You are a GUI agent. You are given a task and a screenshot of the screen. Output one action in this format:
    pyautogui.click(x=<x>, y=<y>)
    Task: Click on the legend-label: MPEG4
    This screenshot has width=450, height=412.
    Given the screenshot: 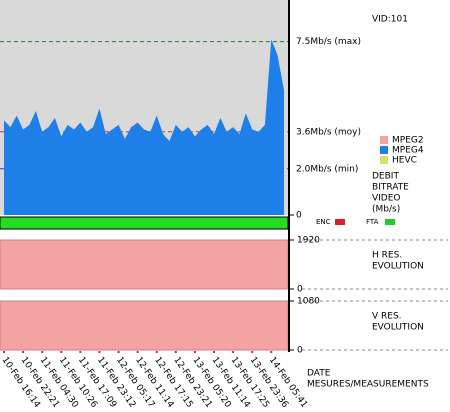 What is the action you would take?
    pyautogui.click(x=408, y=151)
    